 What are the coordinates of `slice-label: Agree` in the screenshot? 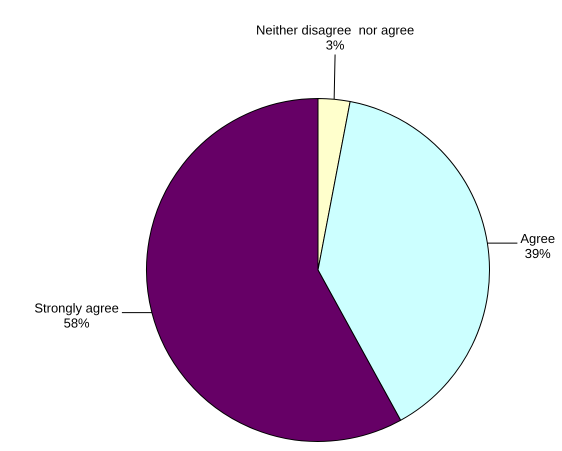 It's located at (538, 238).